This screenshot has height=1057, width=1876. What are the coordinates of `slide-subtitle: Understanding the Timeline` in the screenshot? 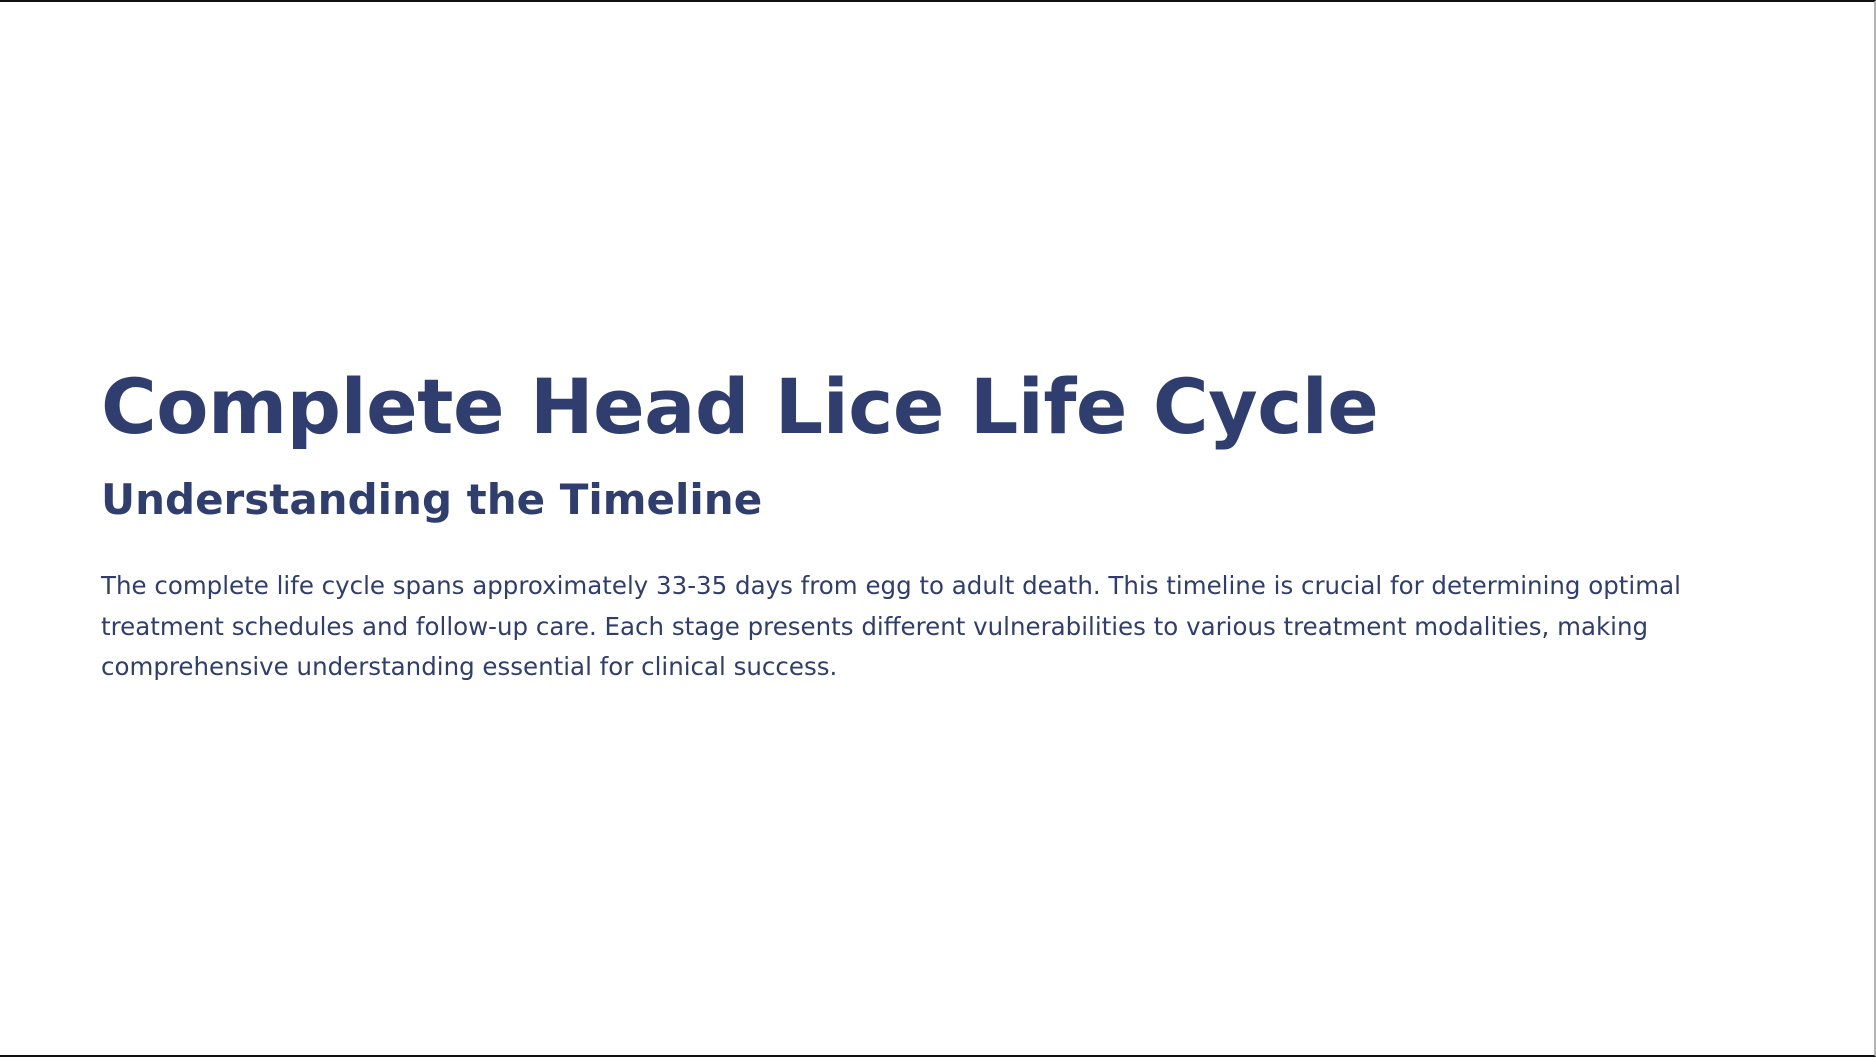 It's located at (432, 499).